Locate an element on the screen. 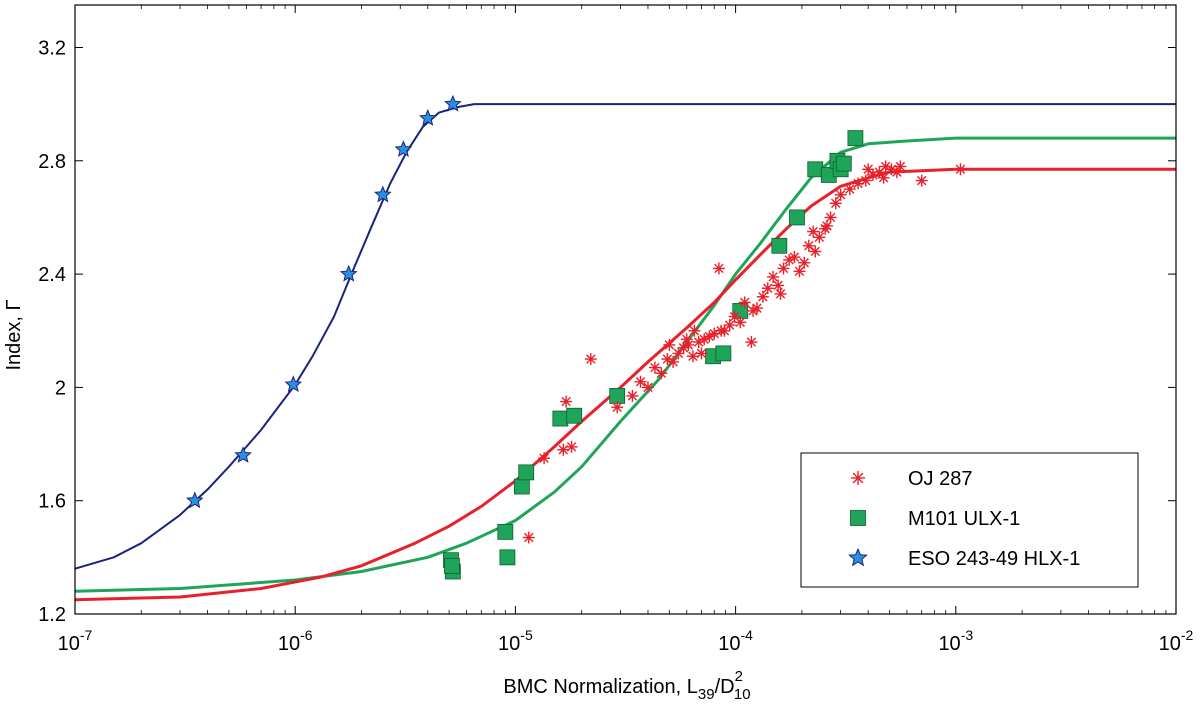 This screenshot has height=709, width=1200. legend-marker-m101 is located at coordinates (858, 518).